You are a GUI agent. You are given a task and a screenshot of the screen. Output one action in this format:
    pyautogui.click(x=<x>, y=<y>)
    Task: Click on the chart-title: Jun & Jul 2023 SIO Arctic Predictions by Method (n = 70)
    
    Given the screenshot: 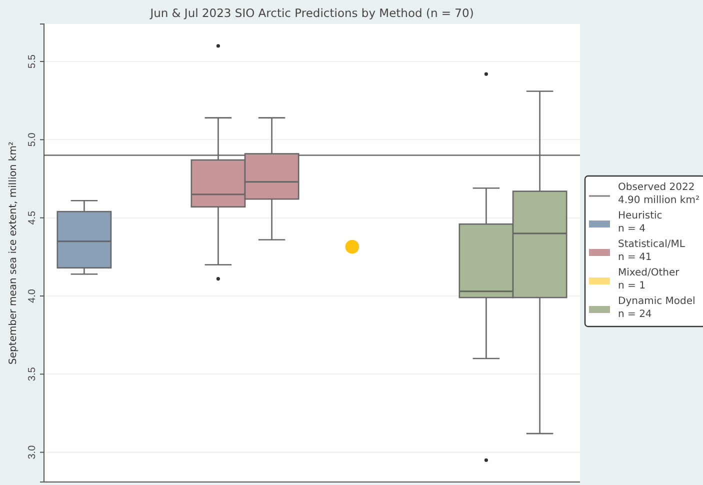 What is the action you would take?
    pyautogui.click(x=311, y=13)
    